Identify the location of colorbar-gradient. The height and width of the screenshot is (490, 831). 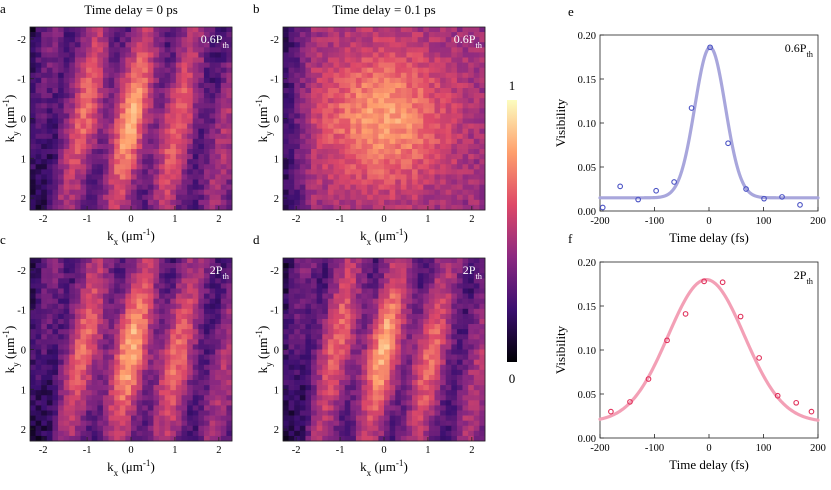
(512, 231).